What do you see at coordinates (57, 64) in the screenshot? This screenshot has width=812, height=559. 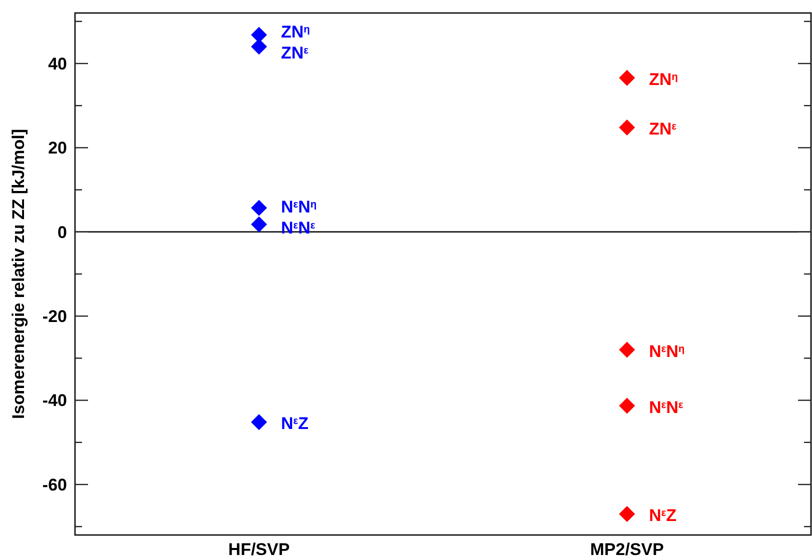 I see `y-tick-label: 40` at bounding box center [57, 64].